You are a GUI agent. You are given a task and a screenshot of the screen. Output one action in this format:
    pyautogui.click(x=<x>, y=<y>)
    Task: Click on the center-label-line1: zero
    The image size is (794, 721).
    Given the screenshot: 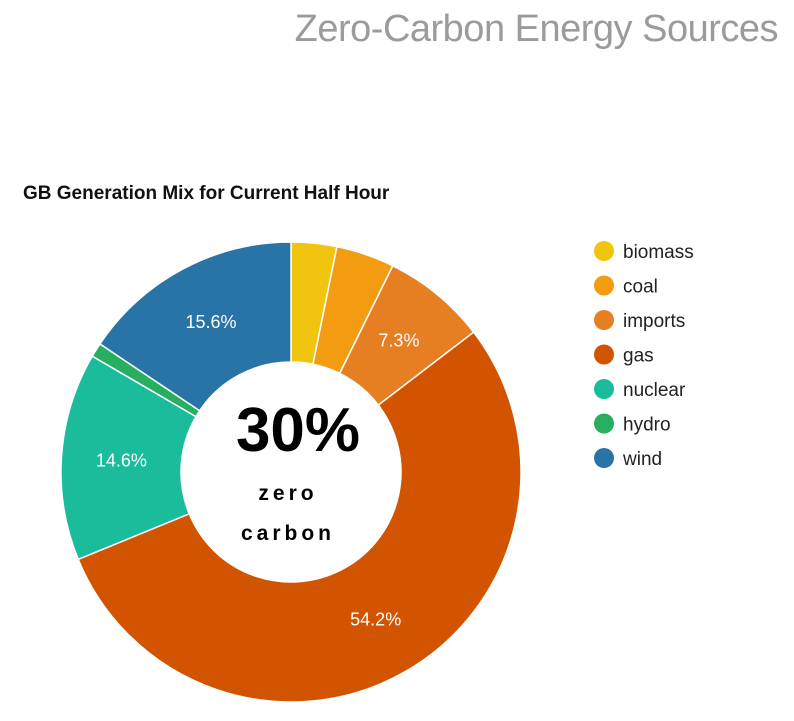 What is the action you would take?
    pyautogui.click(x=287, y=493)
    